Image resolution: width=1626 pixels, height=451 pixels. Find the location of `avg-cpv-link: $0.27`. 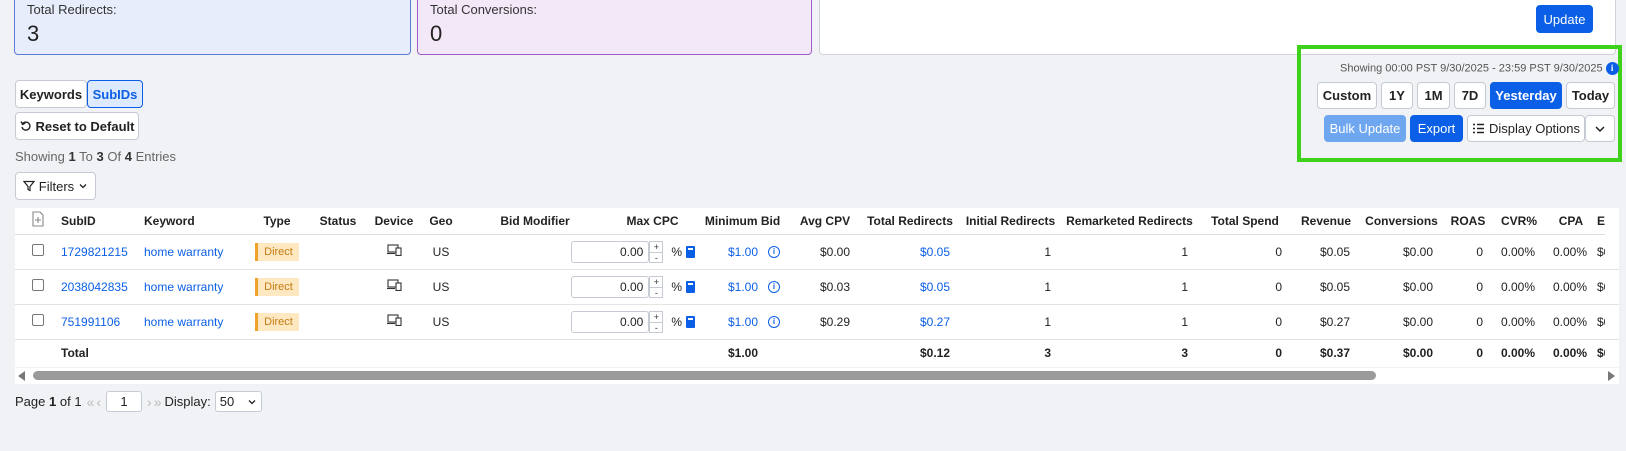

avg-cpv-link: $0.27 is located at coordinates (910, 322).